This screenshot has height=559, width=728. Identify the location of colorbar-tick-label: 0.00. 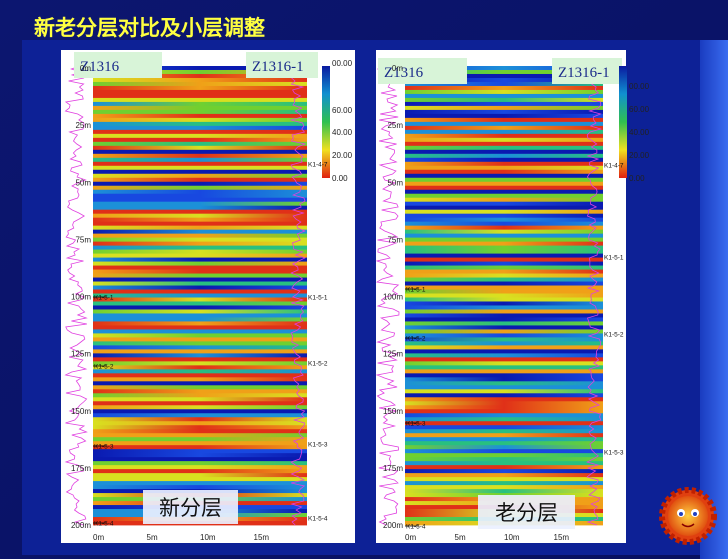
(340, 178).